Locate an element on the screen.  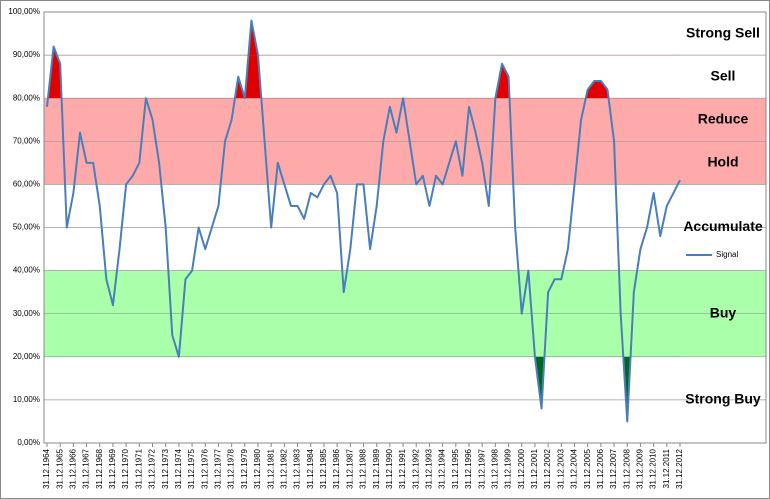
x-tick-label: 31.12.1977 is located at coordinates (218, 468).